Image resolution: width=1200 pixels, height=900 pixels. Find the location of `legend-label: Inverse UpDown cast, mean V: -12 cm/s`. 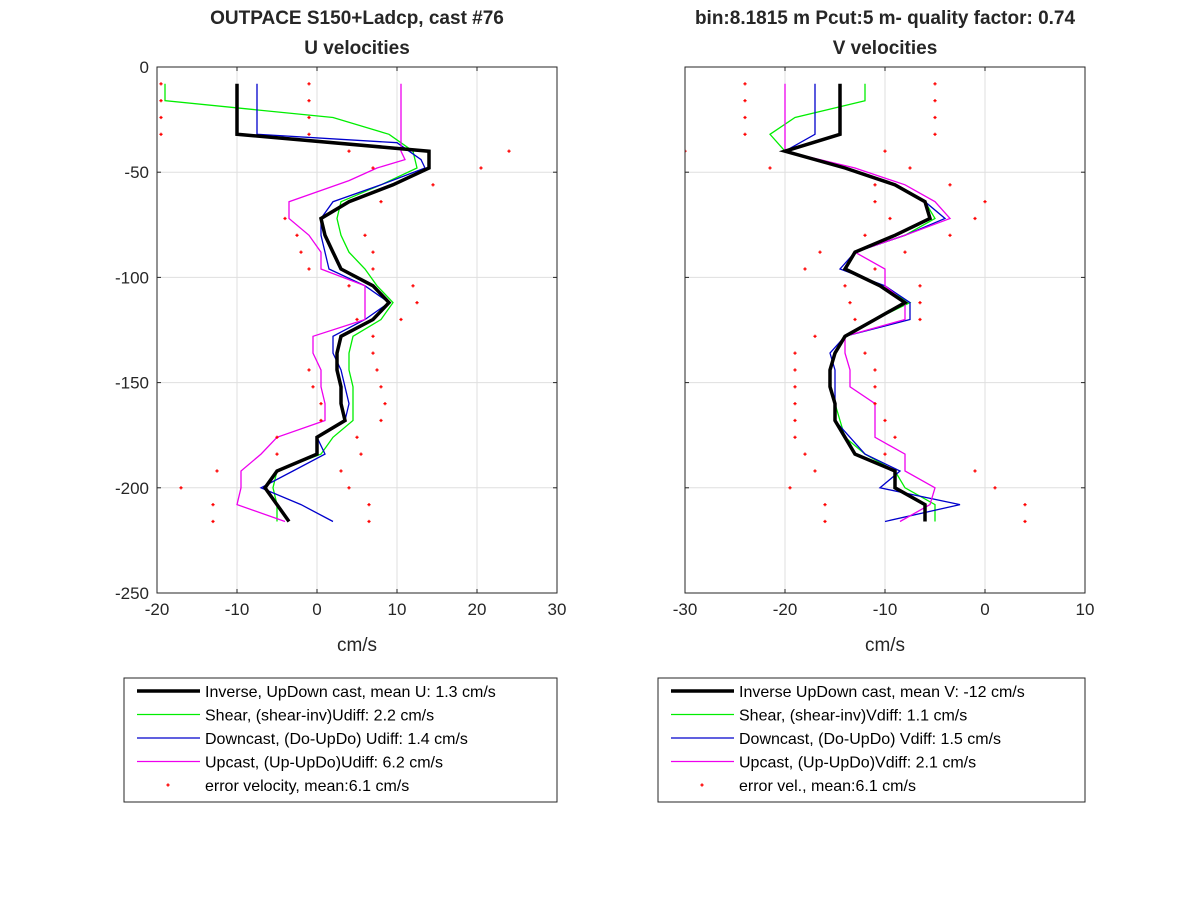

legend-label: Inverse UpDown cast, mean V: -12 cm/s is located at coordinates (882, 692).